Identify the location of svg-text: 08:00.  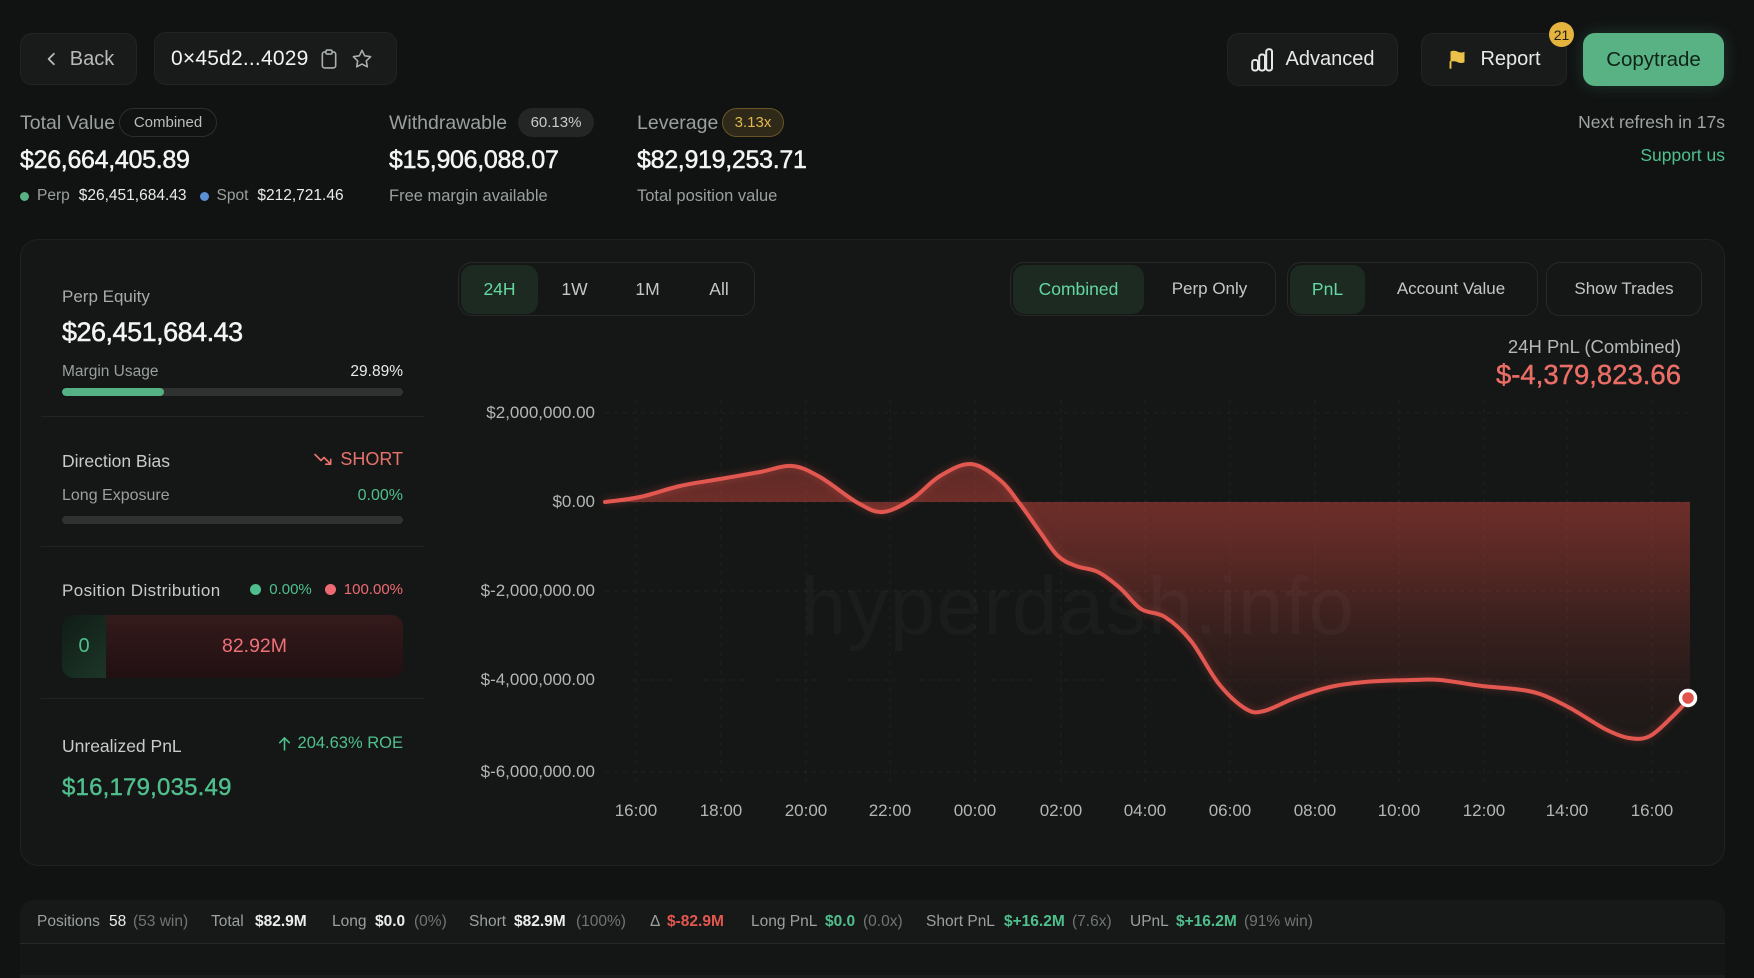
(1315, 810).